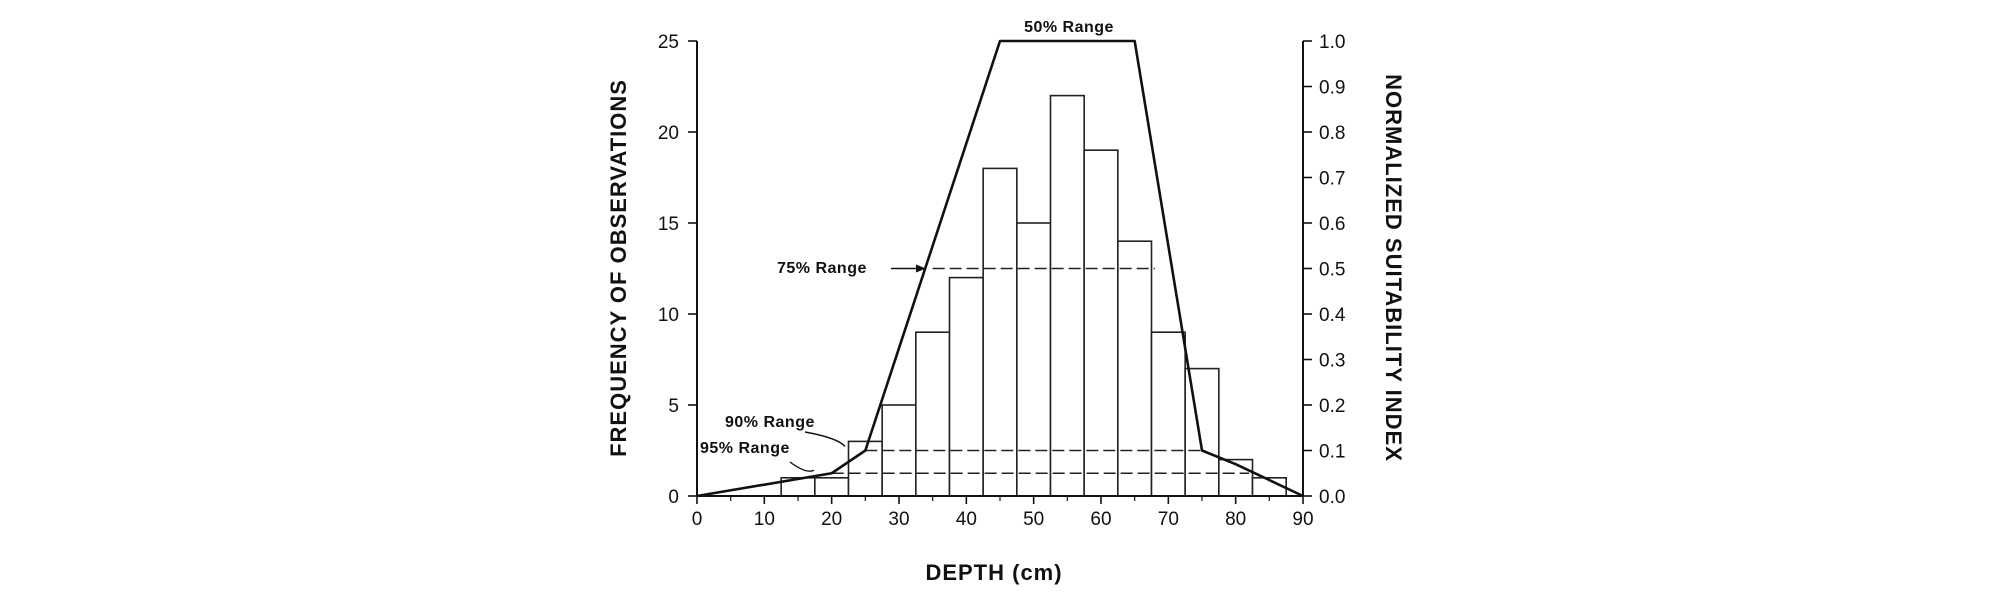 Image resolution: width=2008 pixels, height=610 pixels. I want to click on y-right-tick-label: 0.4, so click(1332, 315).